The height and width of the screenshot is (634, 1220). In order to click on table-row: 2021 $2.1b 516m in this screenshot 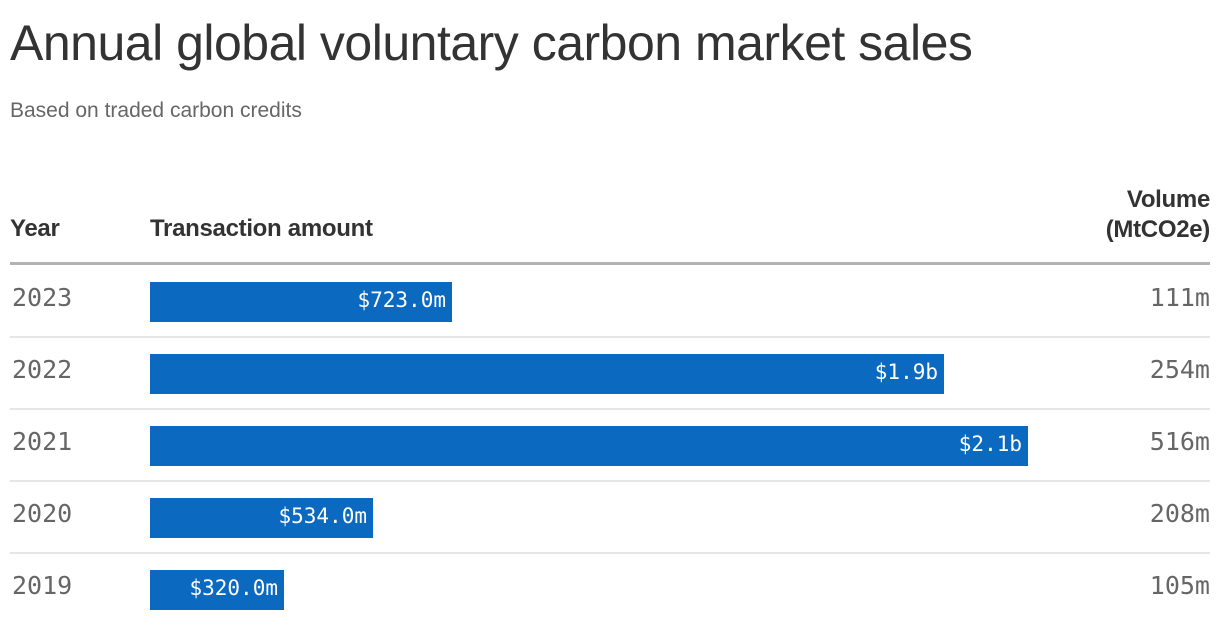, I will do `click(610, 445)`.